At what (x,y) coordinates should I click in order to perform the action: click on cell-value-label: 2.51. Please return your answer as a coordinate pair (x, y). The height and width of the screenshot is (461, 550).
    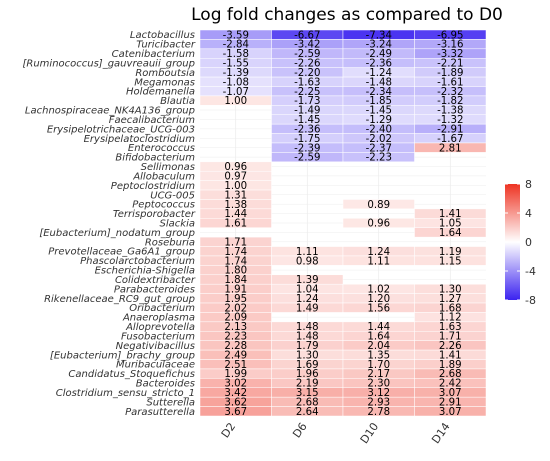
    Looking at the image, I should click on (235, 365).